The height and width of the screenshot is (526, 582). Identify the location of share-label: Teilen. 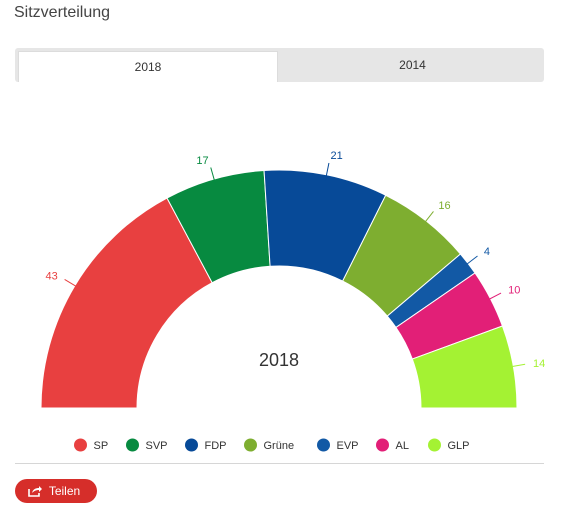
(64, 491).